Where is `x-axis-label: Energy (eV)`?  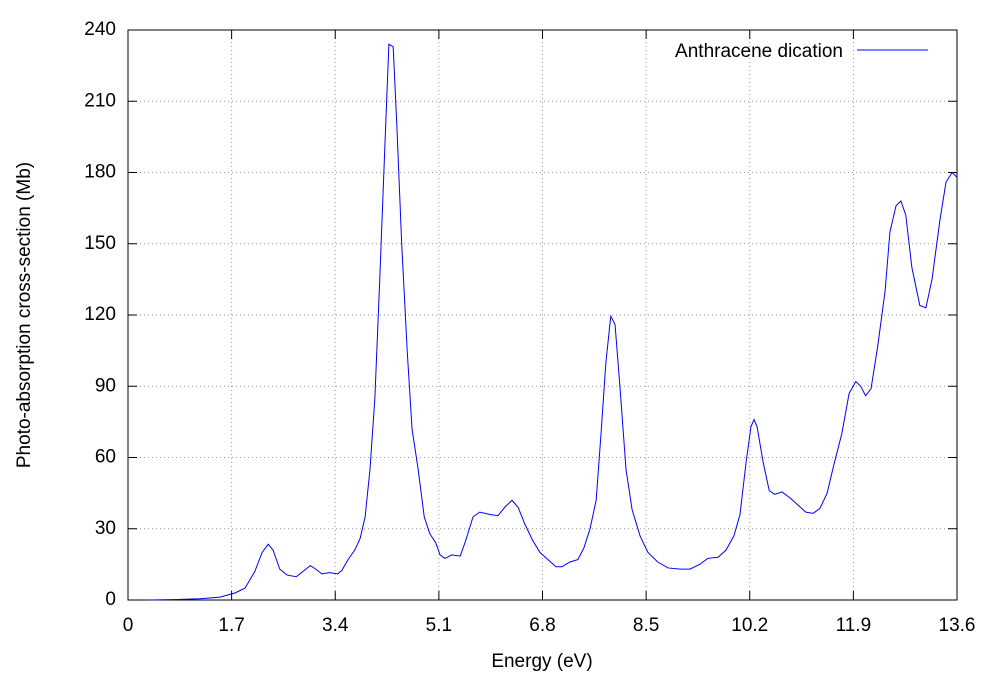
x-axis-label: Energy (eV) is located at coordinates (541, 661).